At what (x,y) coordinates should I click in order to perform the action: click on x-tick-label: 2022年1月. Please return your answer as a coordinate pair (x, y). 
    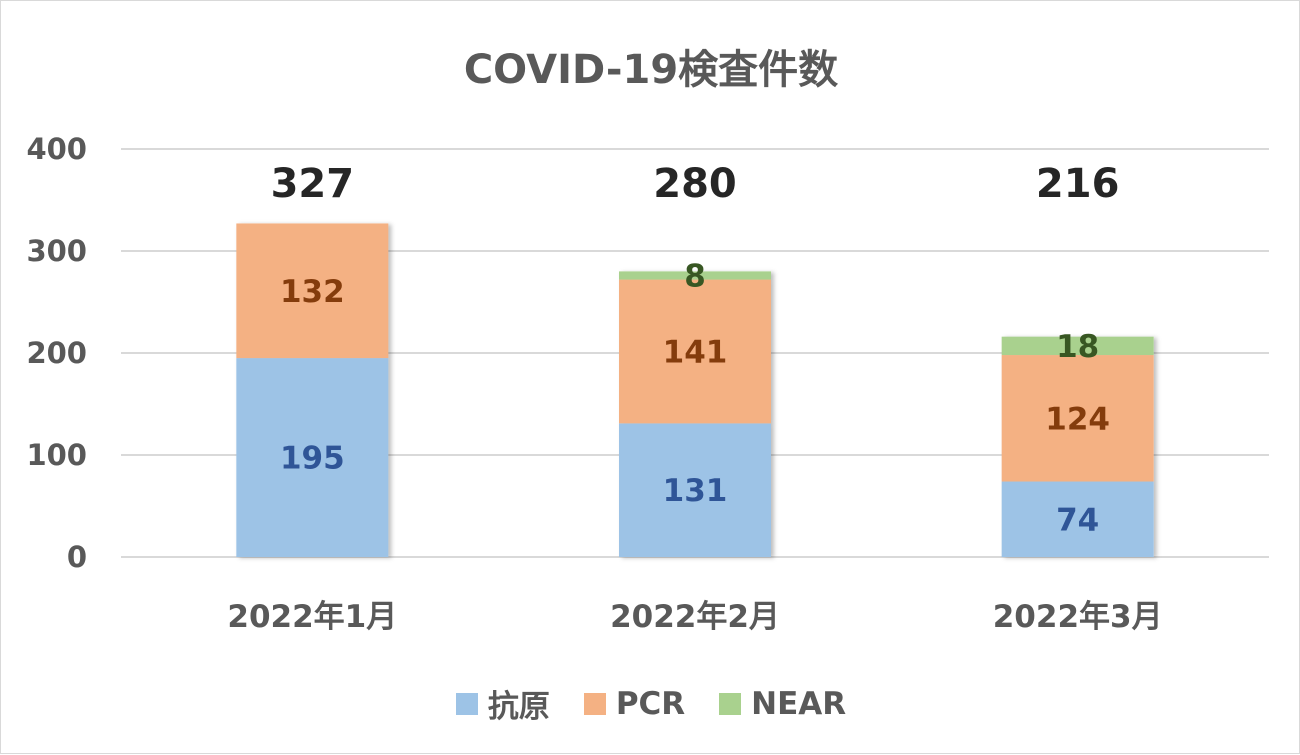
    Looking at the image, I should click on (312, 617).